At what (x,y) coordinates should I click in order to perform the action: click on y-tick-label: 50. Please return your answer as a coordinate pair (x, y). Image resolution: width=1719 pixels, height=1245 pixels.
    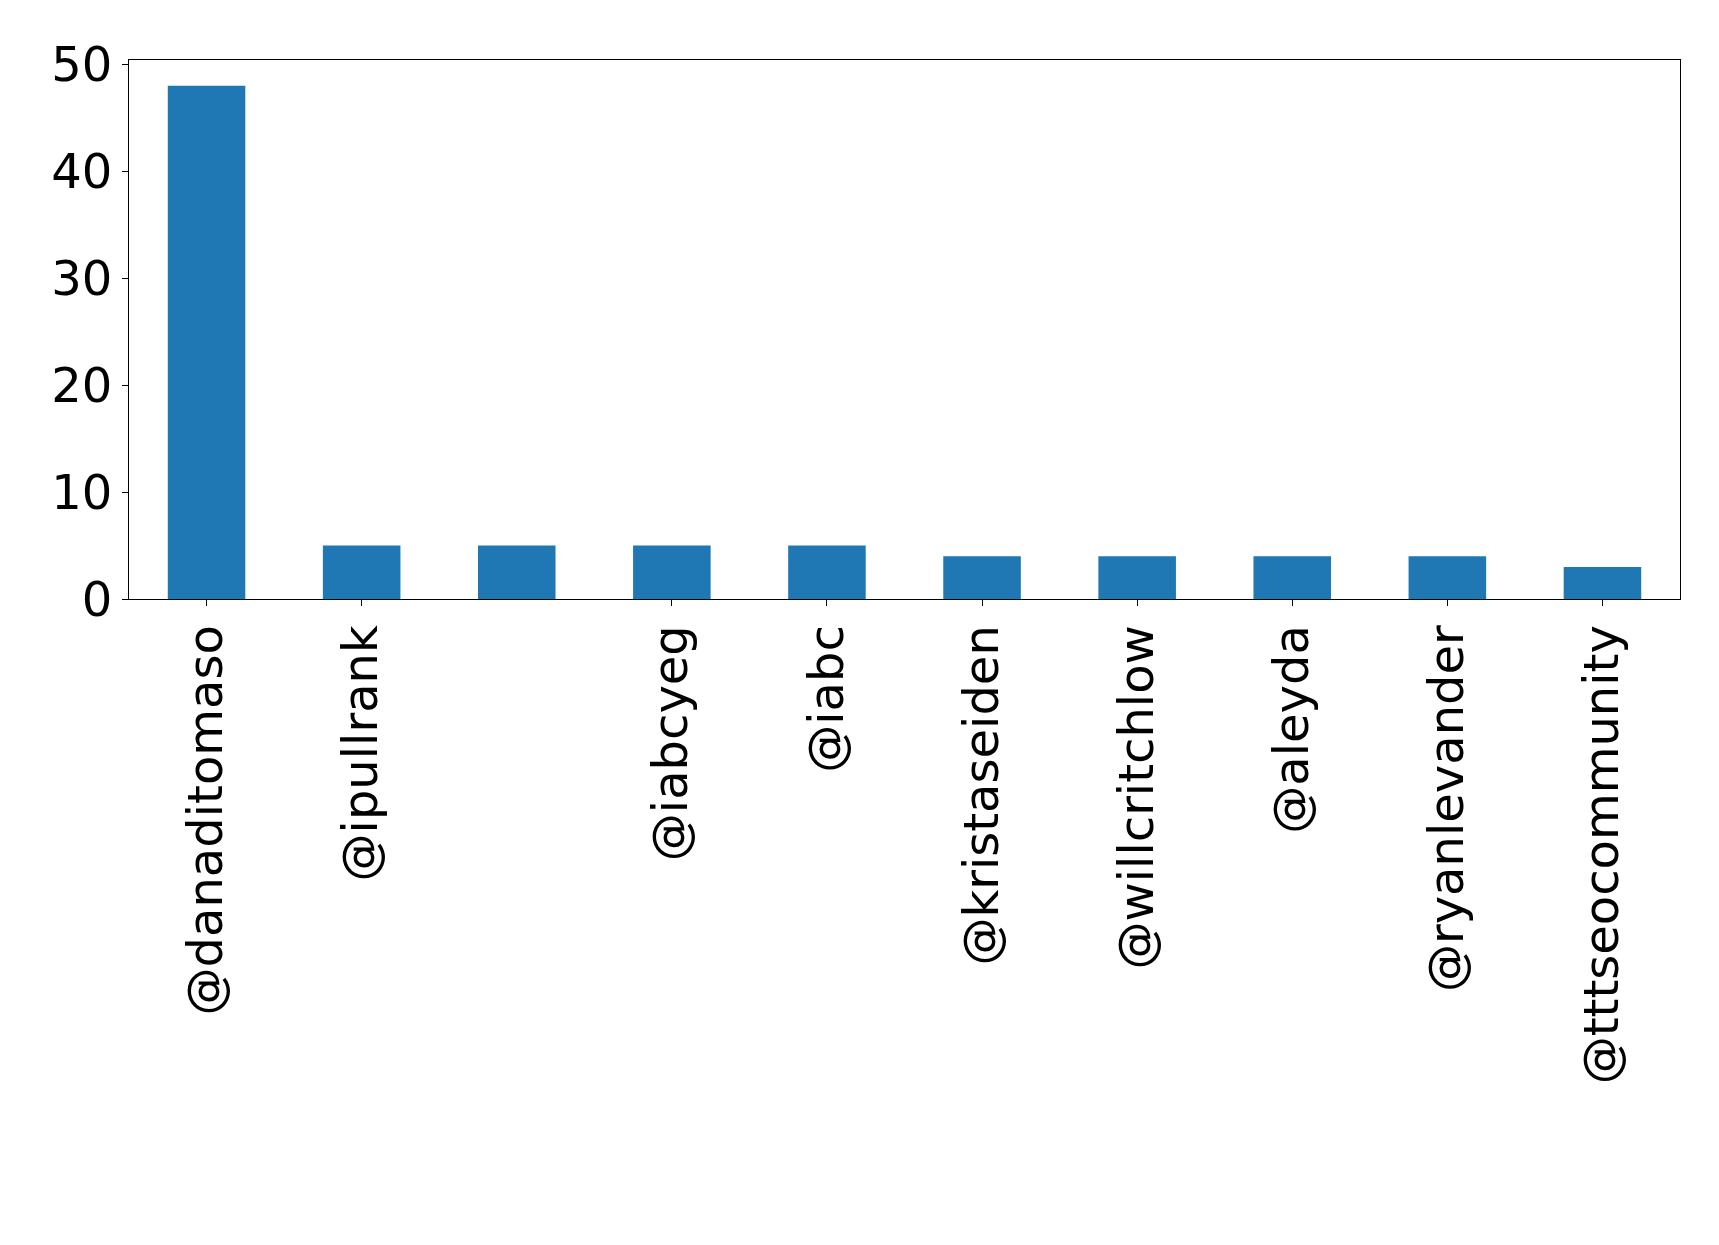
    Looking at the image, I should click on (82, 64).